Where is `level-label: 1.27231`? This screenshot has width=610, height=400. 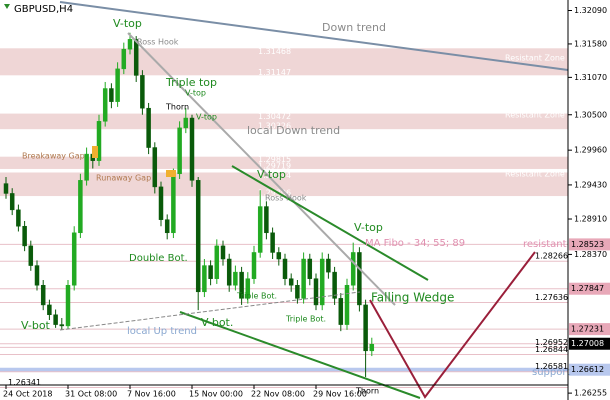
level-label: 1.27231 is located at coordinates (587, 329).